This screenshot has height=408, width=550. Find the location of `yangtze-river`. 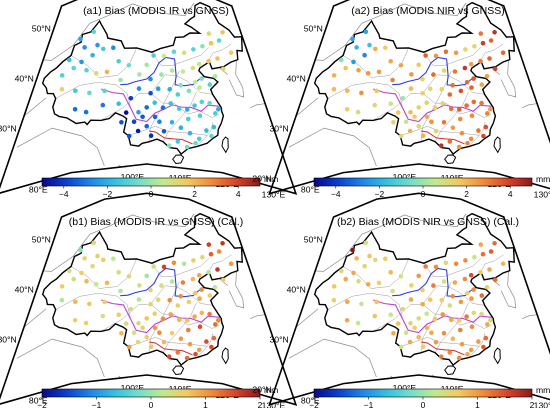

yangtze-river is located at coordinates (432, 316).